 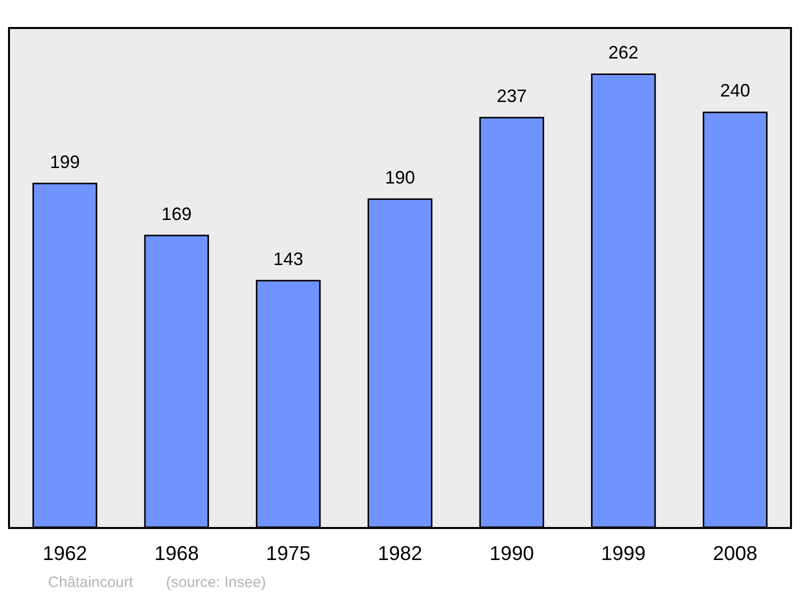 What do you see at coordinates (400, 177) in the screenshot?
I see `data-label: 190` at bounding box center [400, 177].